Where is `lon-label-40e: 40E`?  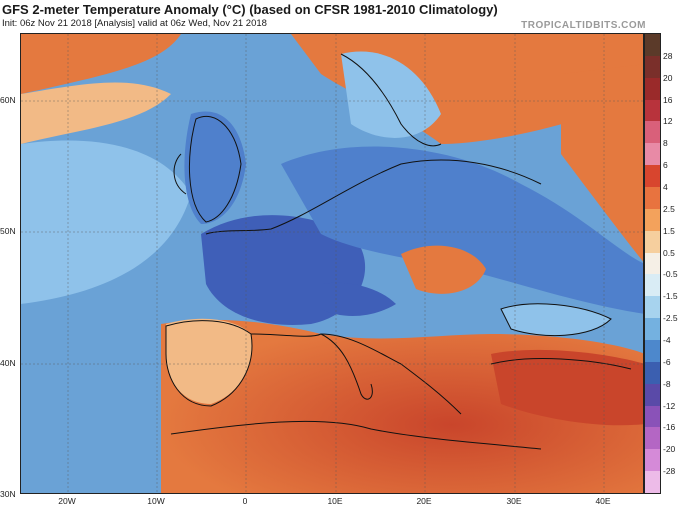 lon-label-40e: 40E is located at coordinates (603, 501).